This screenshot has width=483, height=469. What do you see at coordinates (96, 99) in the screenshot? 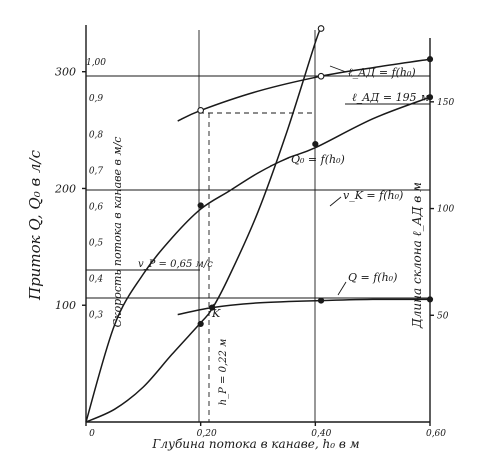
I see `v-tick-label: 0,9` at bounding box center [96, 99].